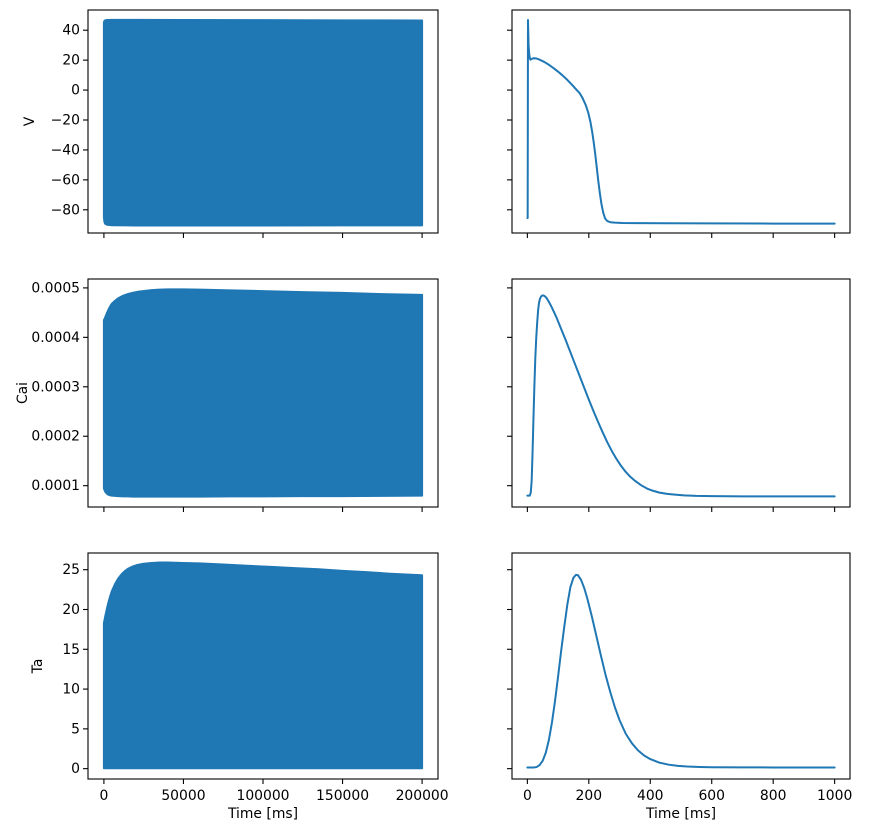  I want to click on y-tick-label: −40, so click(65, 150).